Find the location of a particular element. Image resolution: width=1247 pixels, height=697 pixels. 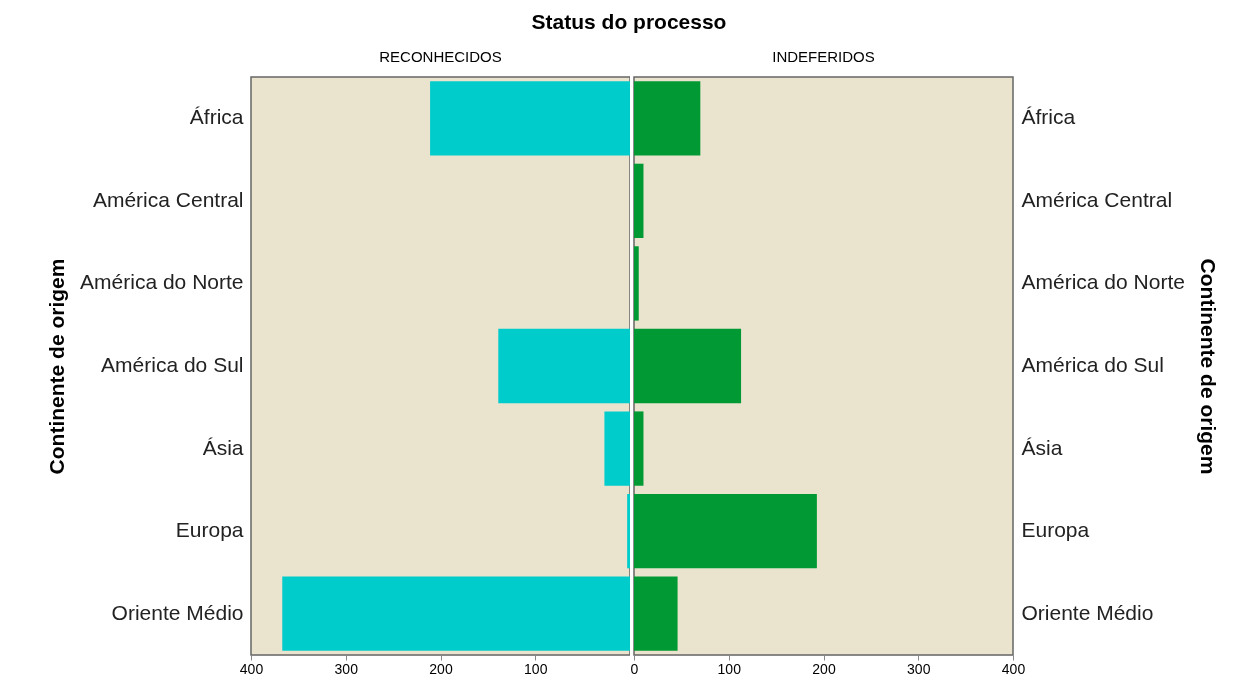

x-tick-label: 0 is located at coordinates (634, 668).